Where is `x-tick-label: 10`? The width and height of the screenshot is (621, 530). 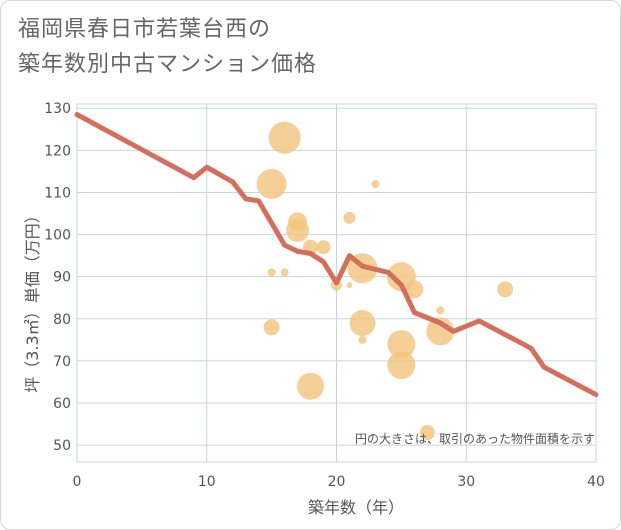
x-tick-label: 10 is located at coordinates (207, 482).